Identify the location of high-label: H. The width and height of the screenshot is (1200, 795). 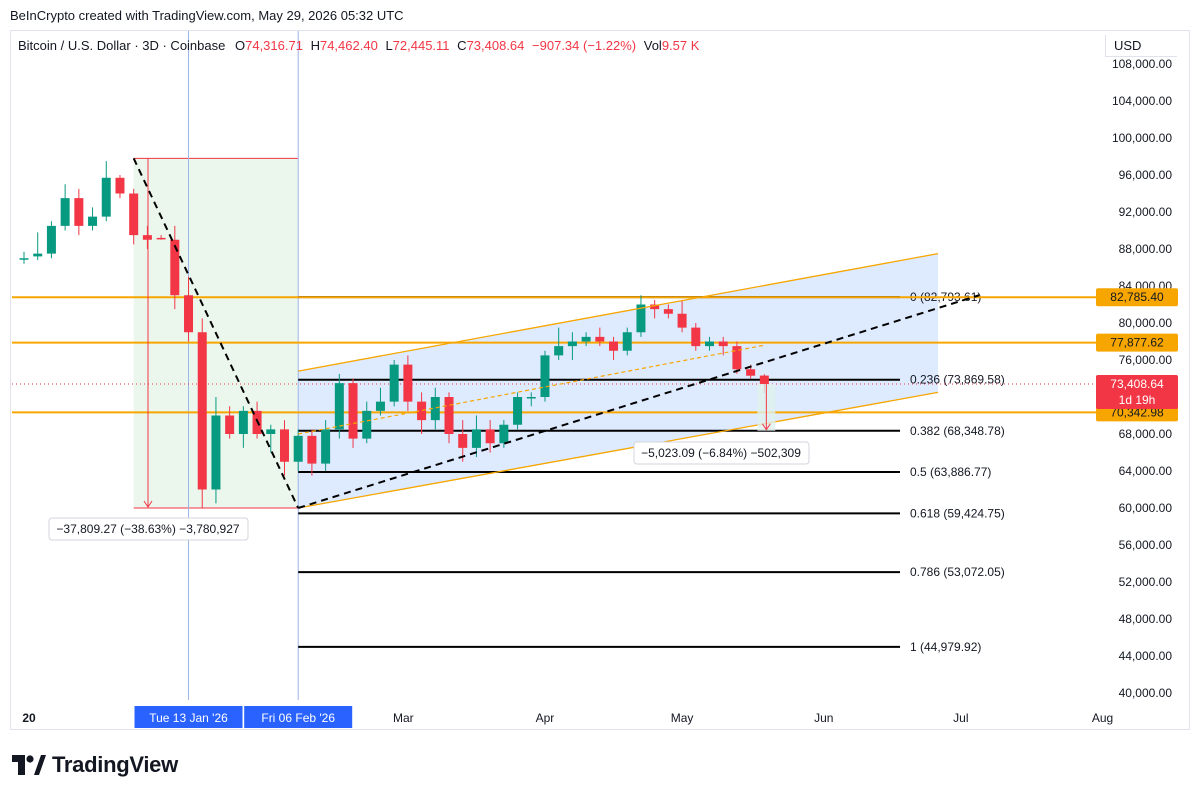
(315, 45).